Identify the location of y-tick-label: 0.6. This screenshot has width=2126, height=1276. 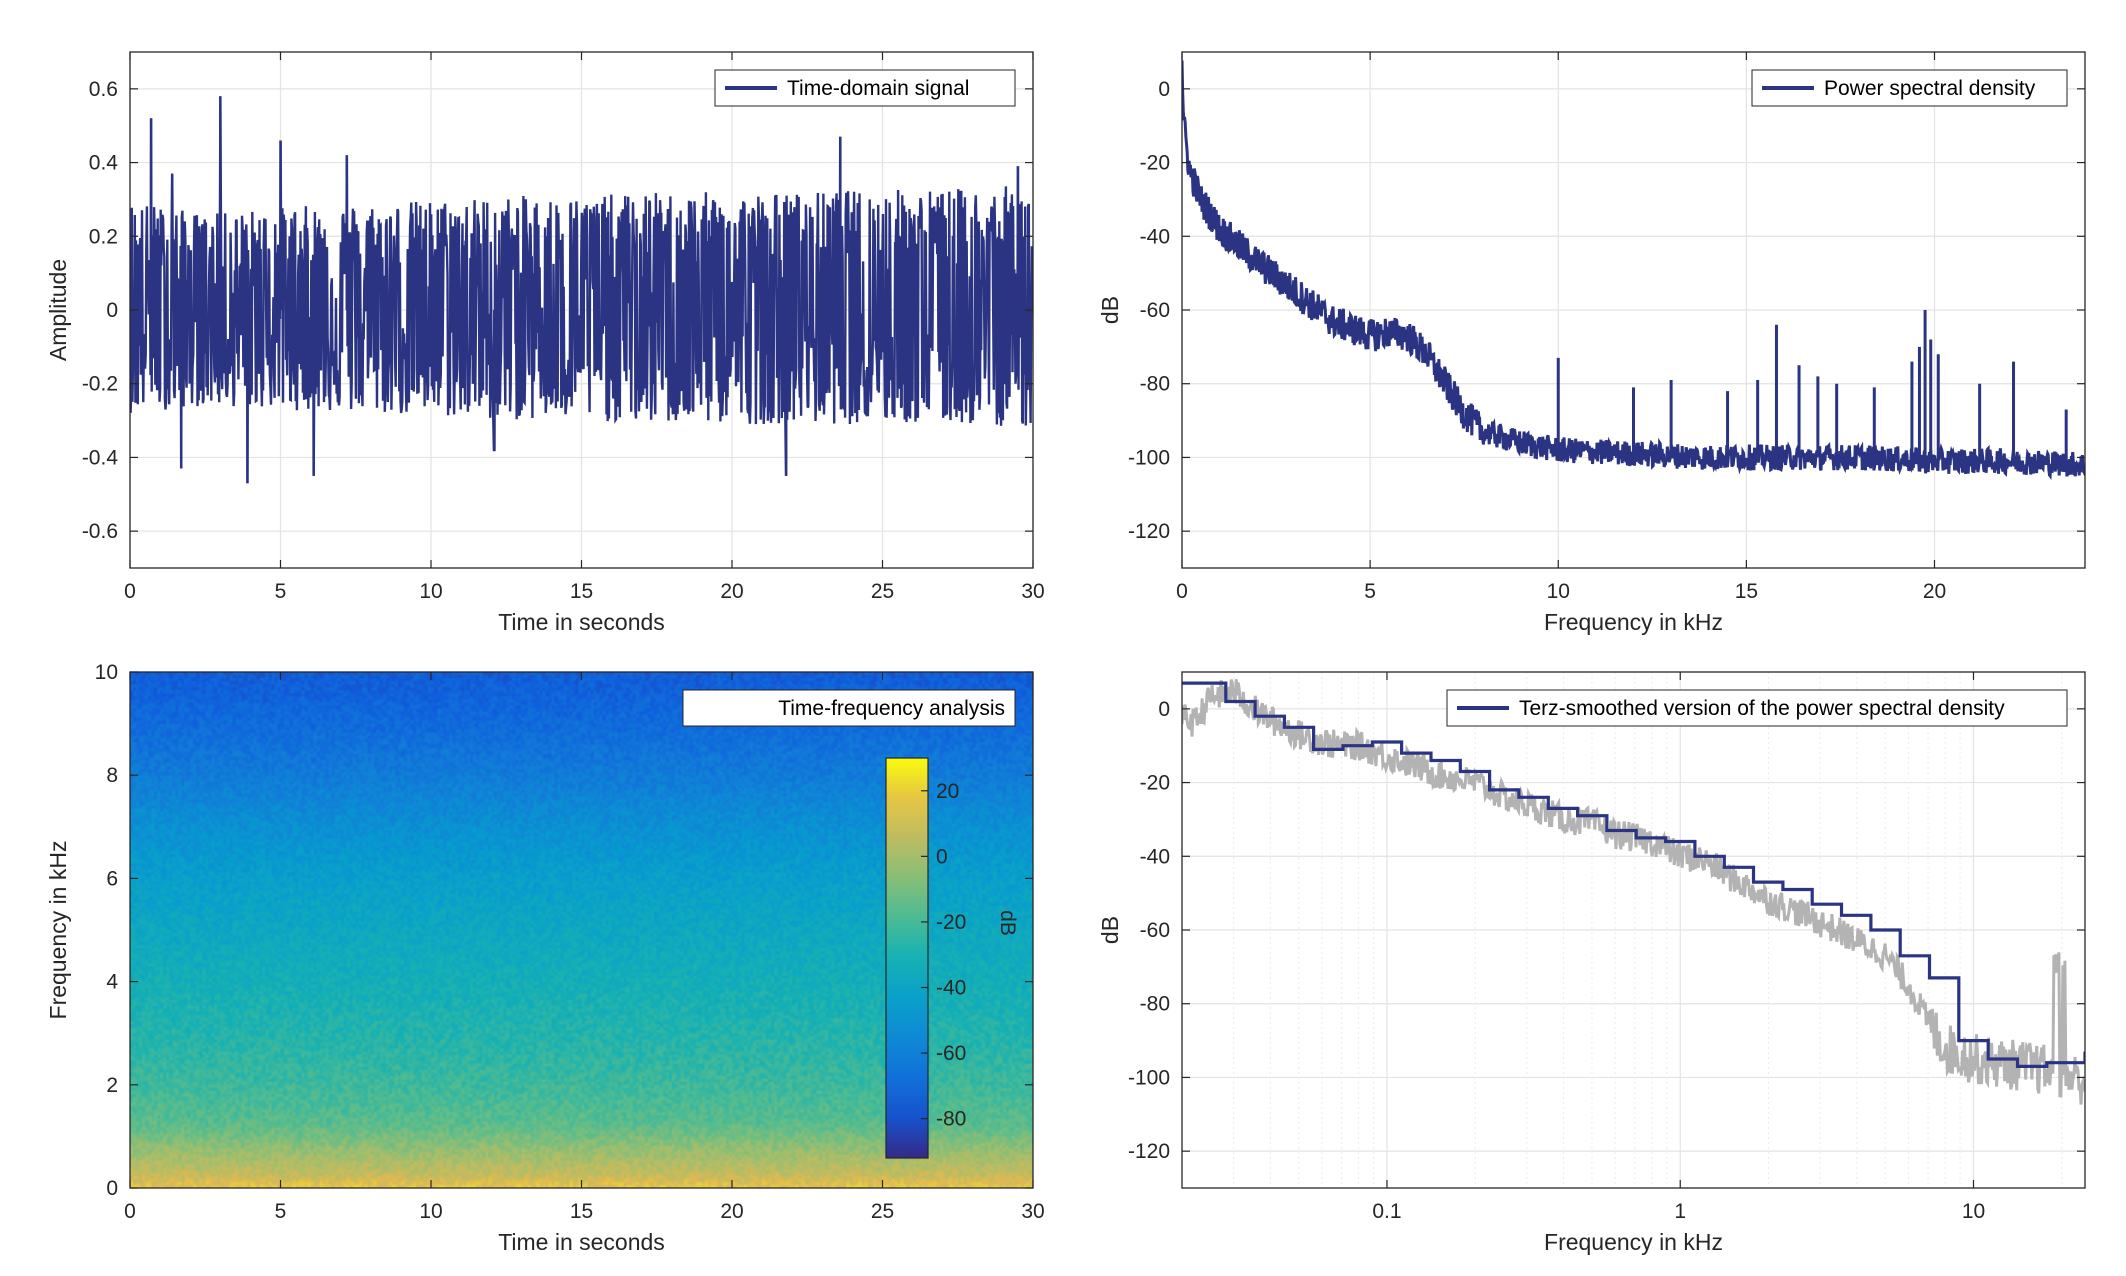
(103, 89).